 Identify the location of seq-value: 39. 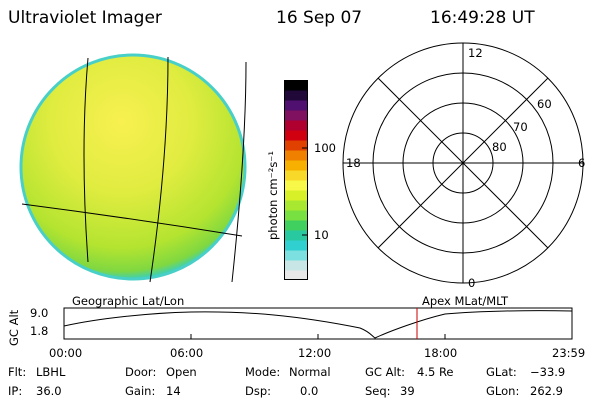
(407, 391).